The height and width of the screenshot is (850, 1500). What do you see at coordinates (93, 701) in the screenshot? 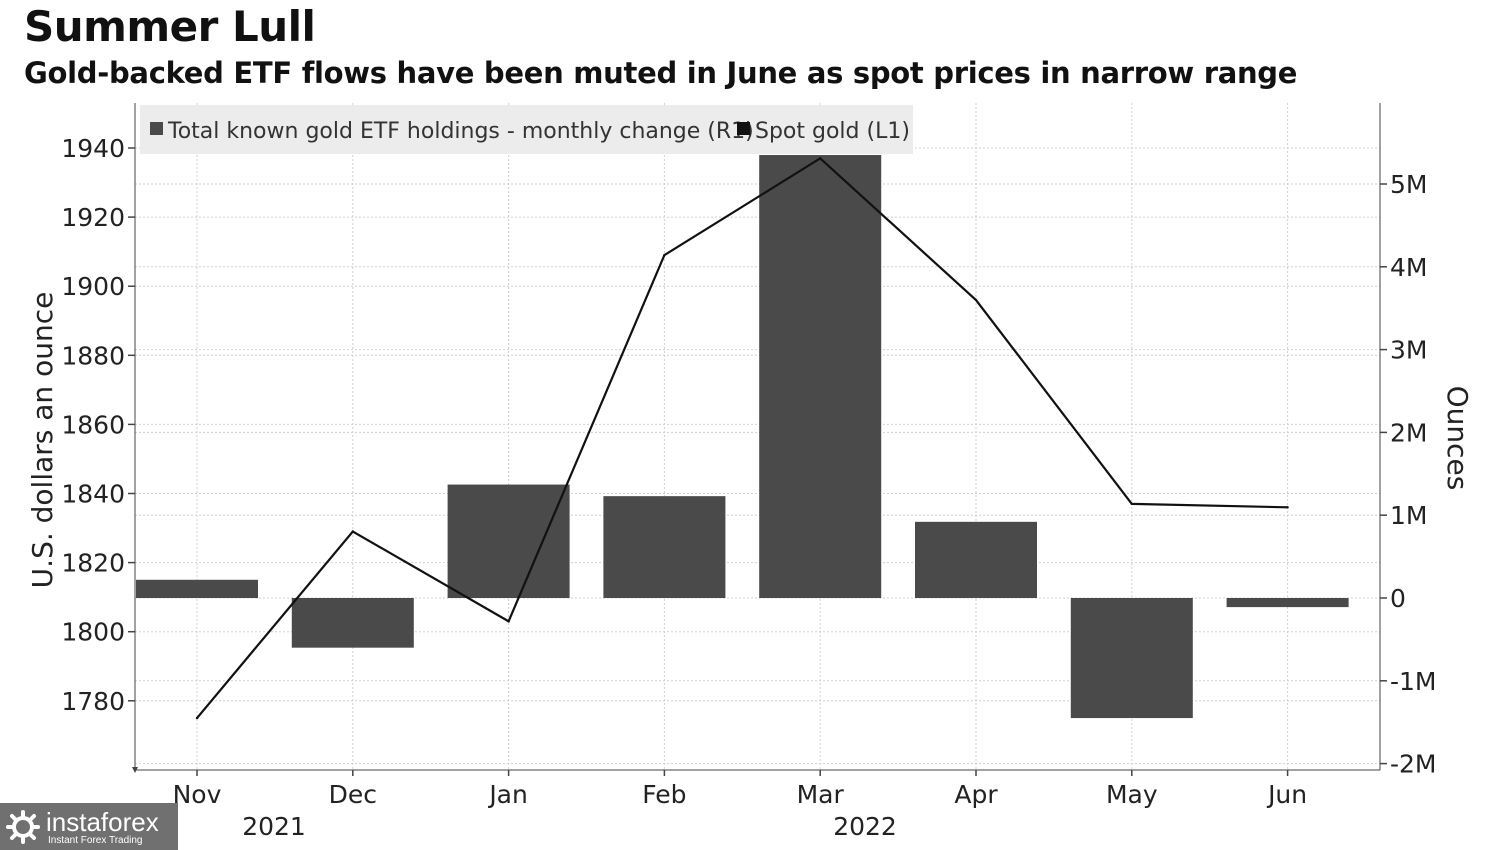
I see `left-tick-label: 1780` at bounding box center [93, 701].